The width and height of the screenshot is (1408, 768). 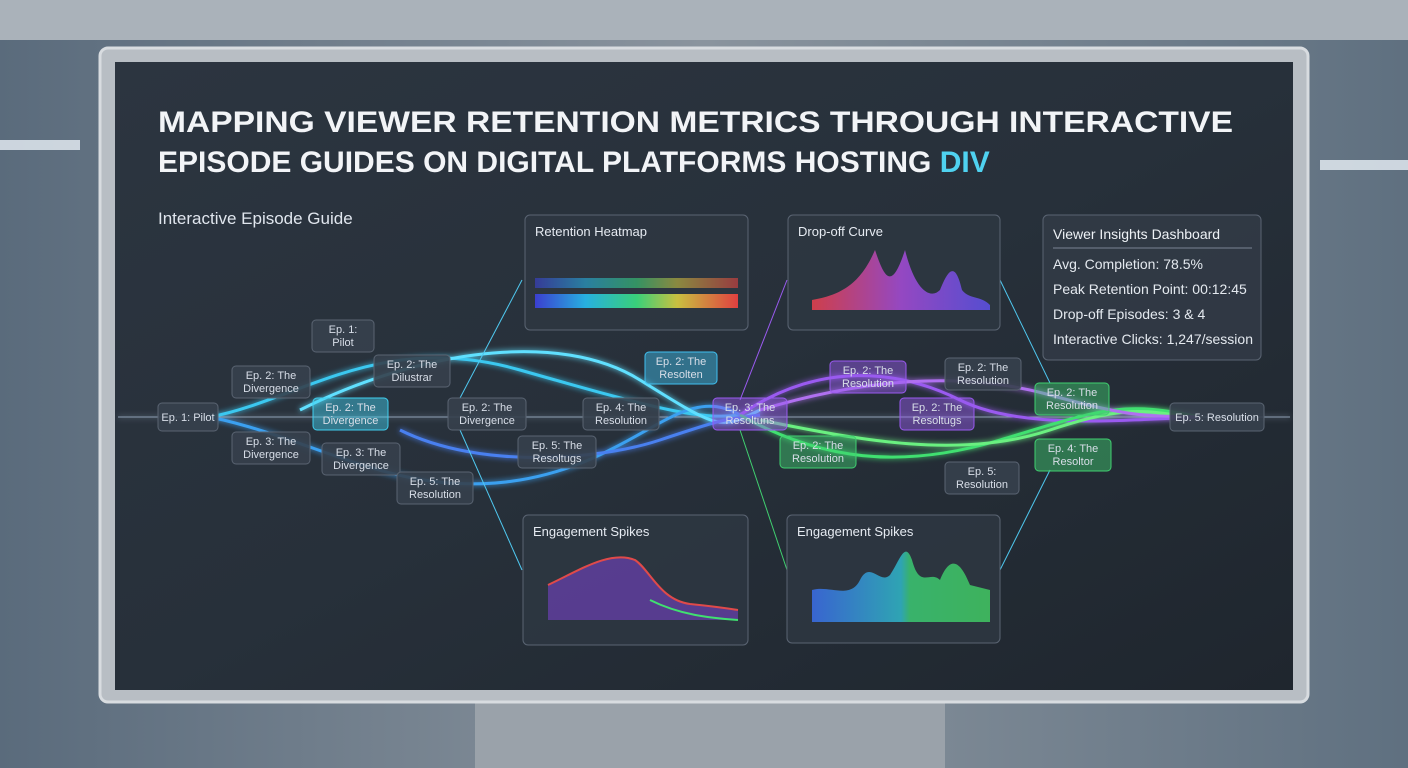 I want to click on episode-label: Ep. 1: Pilot, so click(x=343, y=336).